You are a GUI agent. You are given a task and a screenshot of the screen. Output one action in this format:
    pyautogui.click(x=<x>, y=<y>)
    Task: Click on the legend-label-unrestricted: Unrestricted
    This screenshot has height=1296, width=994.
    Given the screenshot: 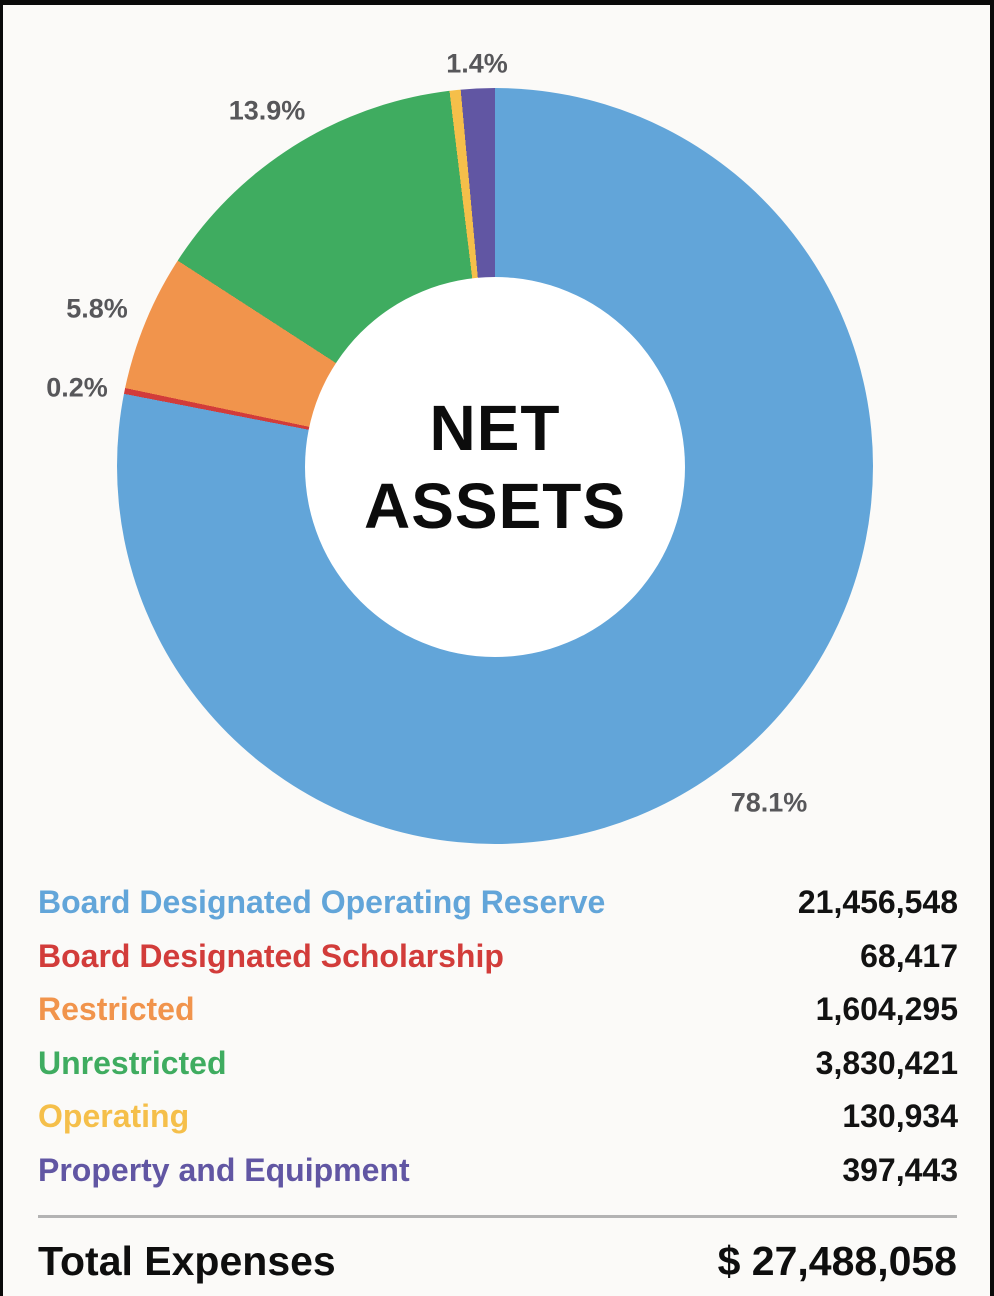 What is the action you would take?
    pyautogui.click(x=132, y=1062)
    